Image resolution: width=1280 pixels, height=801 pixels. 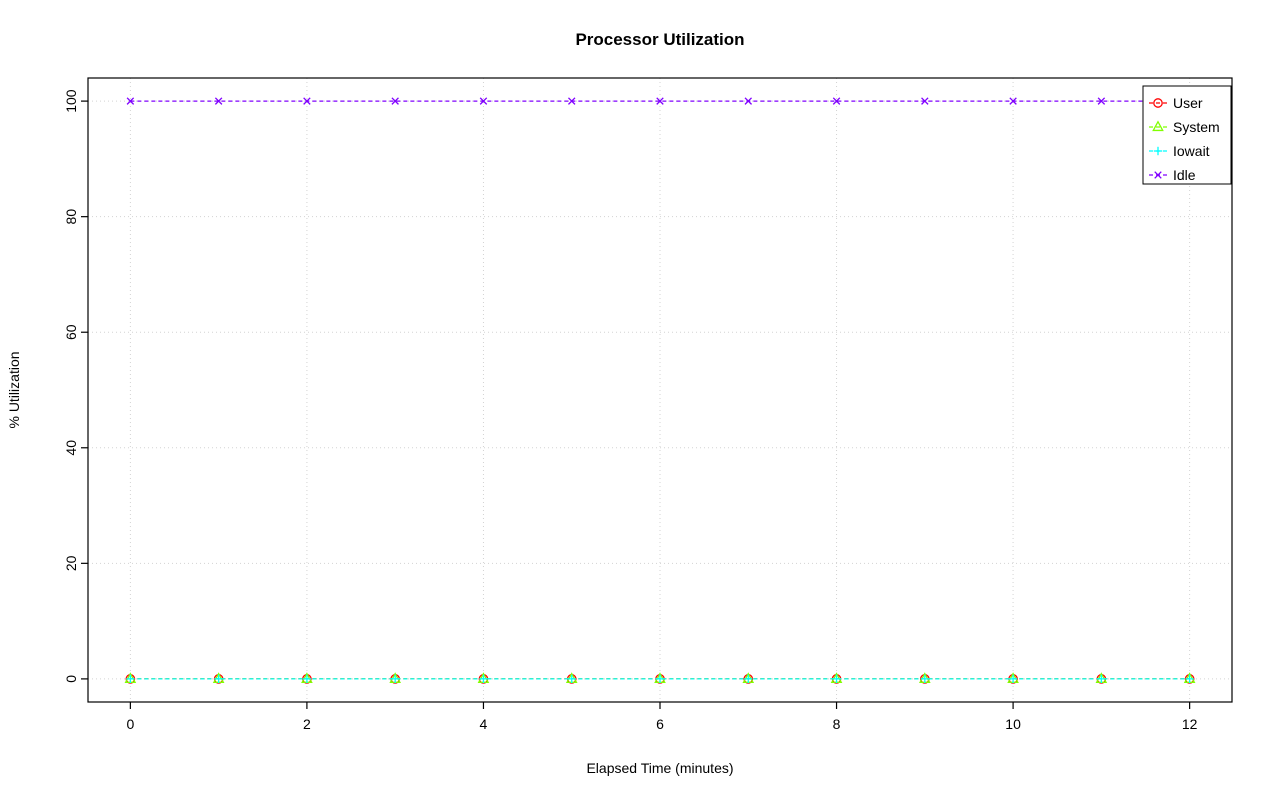 What do you see at coordinates (1172, 175) in the screenshot?
I see `legend-entry-idle: Idle` at bounding box center [1172, 175].